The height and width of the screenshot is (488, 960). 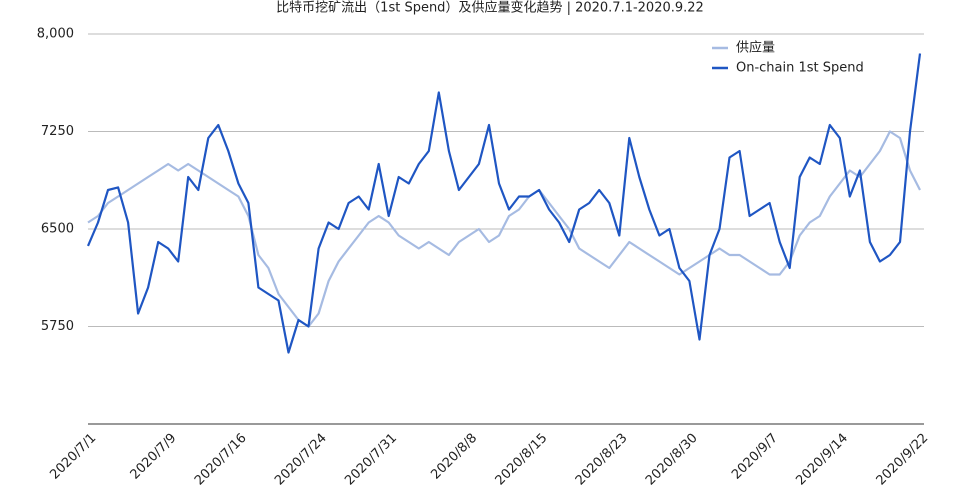 I want to click on x-tick-label: 2020/8/30, so click(x=672, y=459).